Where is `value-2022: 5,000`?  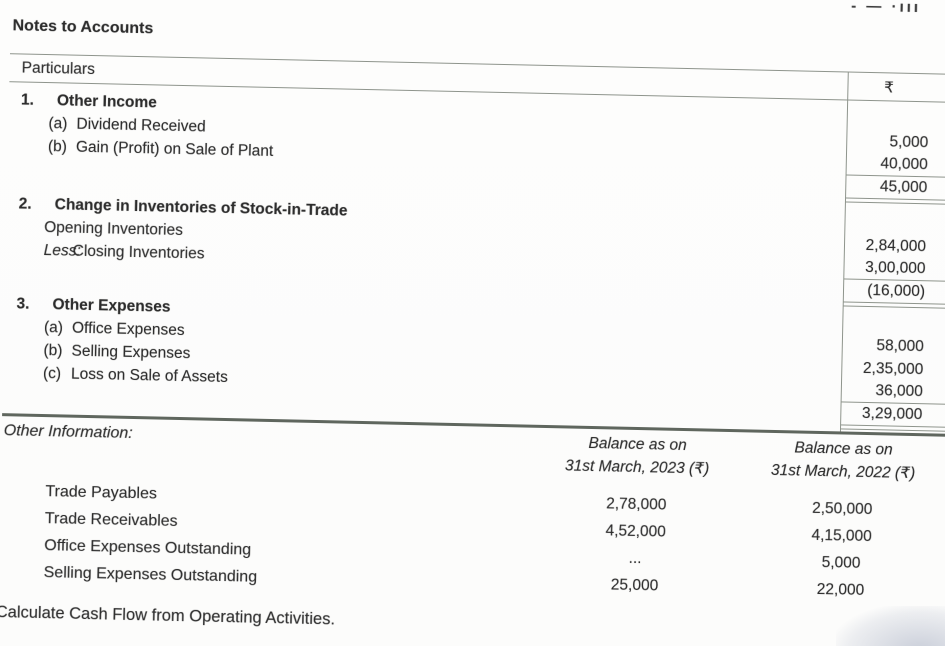
value-2022: 5,000 is located at coordinates (841, 563).